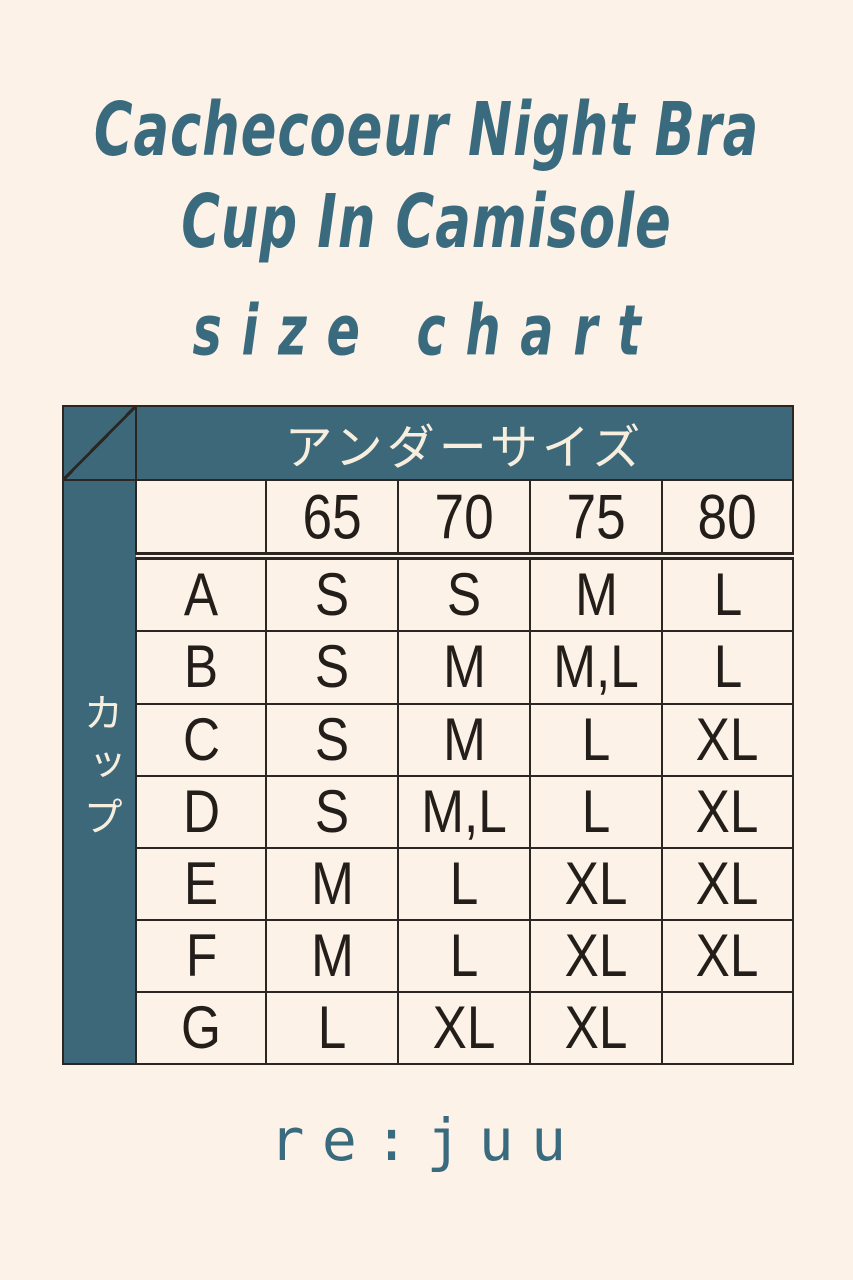  I want to click on size-cell, so click(727, 1028).